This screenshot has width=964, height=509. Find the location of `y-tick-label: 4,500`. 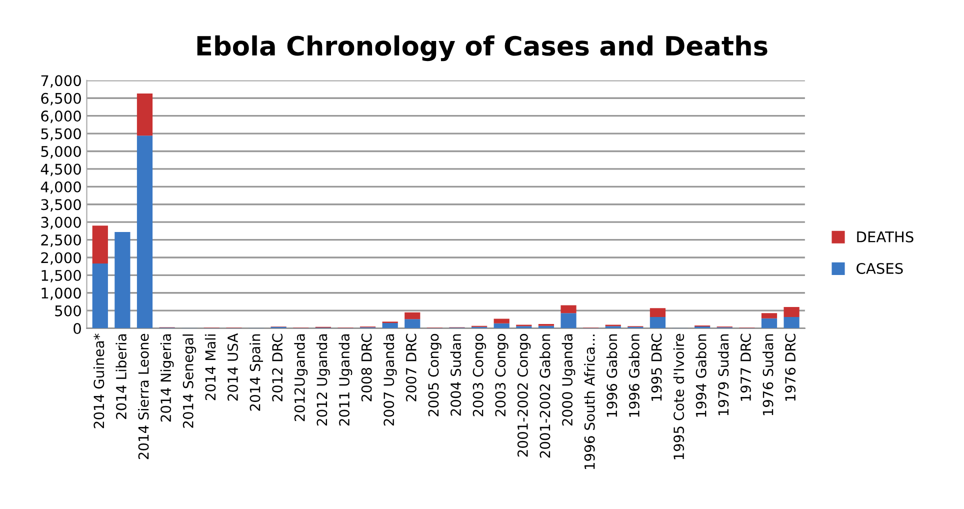

y-tick-label: 4,500 is located at coordinates (60, 170).